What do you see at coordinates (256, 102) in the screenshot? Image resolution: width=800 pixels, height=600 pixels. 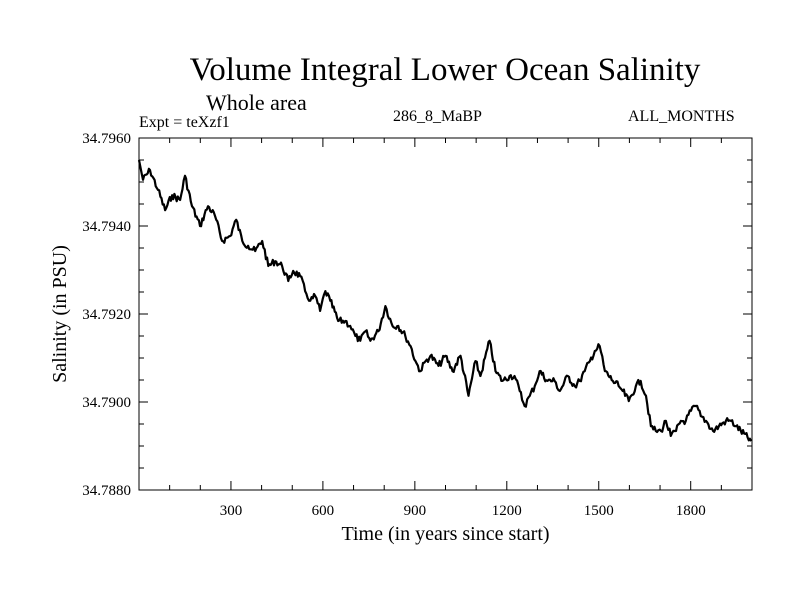 I see `chart-subtitle: Whole area` at bounding box center [256, 102].